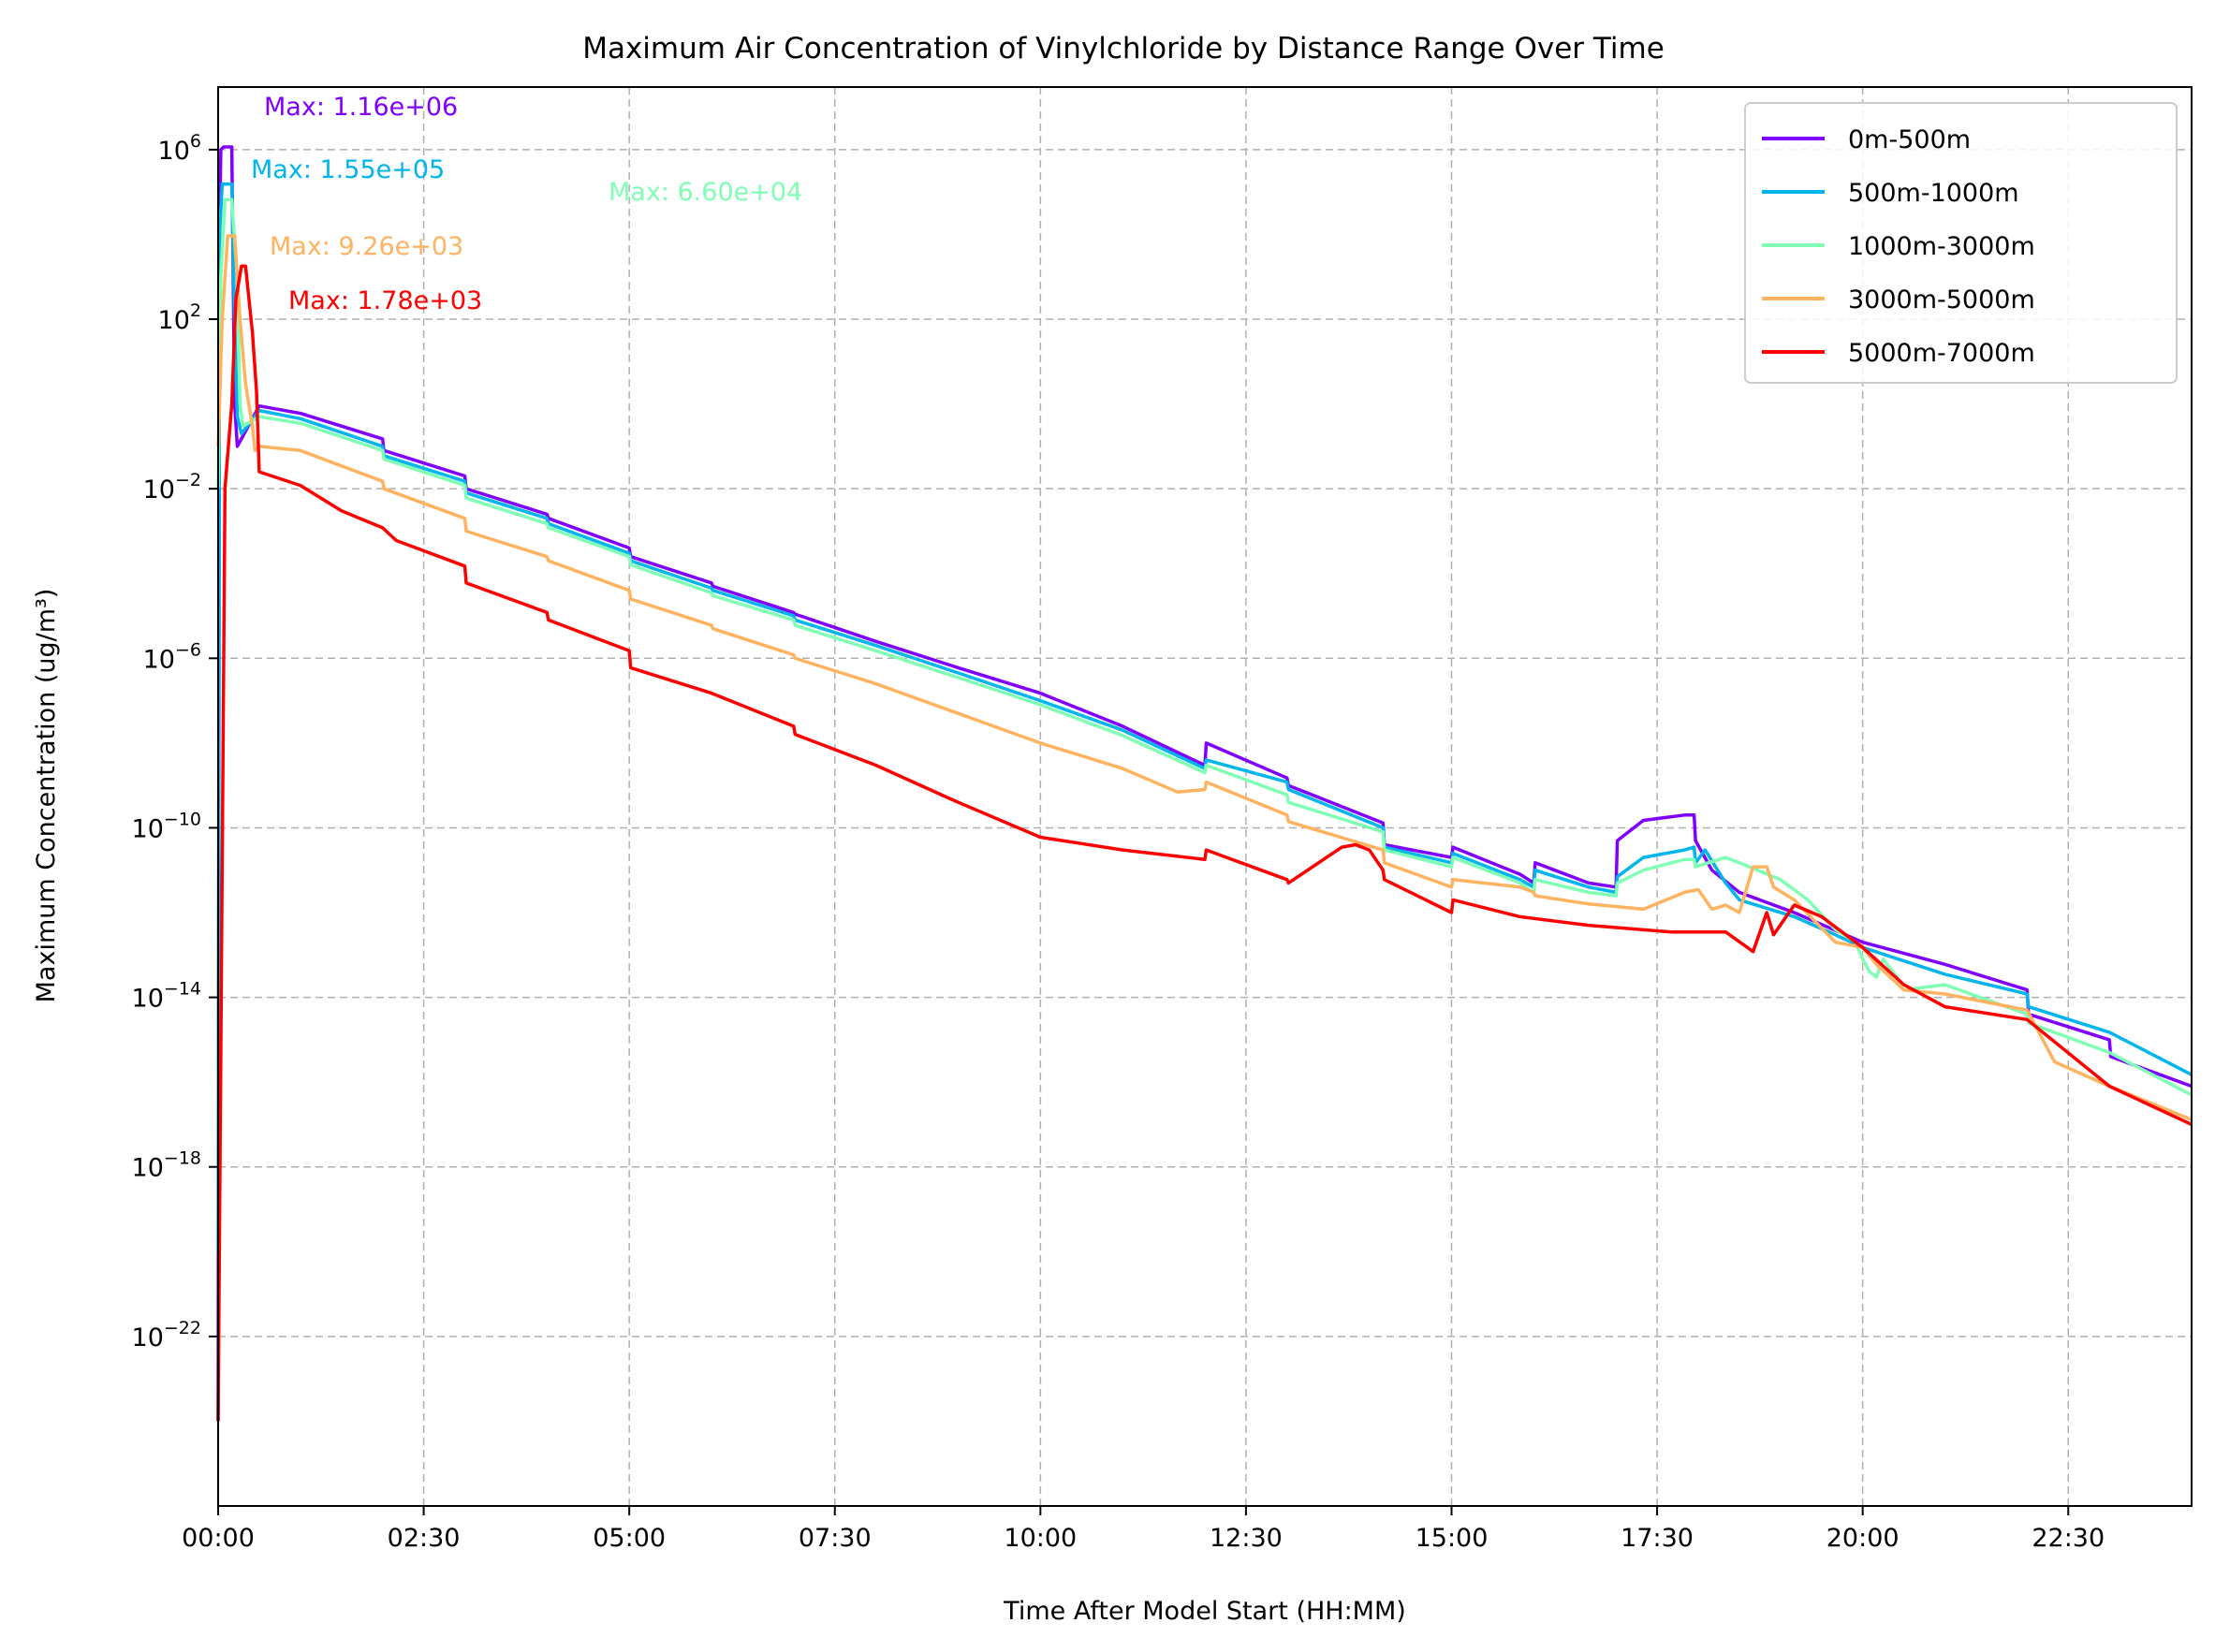 This screenshot has height=1652, width=2215. What do you see at coordinates (385, 301) in the screenshot?
I see `max-annotation: Max: 1.78e+03` at bounding box center [385, 301].